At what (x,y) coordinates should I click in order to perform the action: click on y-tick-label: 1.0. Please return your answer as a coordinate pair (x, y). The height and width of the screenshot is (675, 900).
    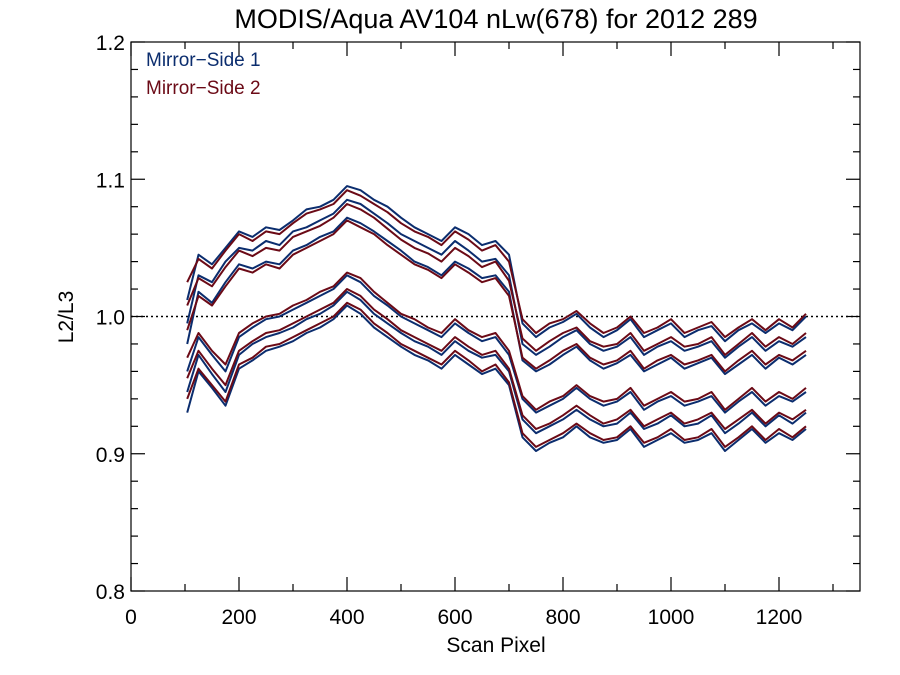
    Looking at the image, I should click on (110, 318).